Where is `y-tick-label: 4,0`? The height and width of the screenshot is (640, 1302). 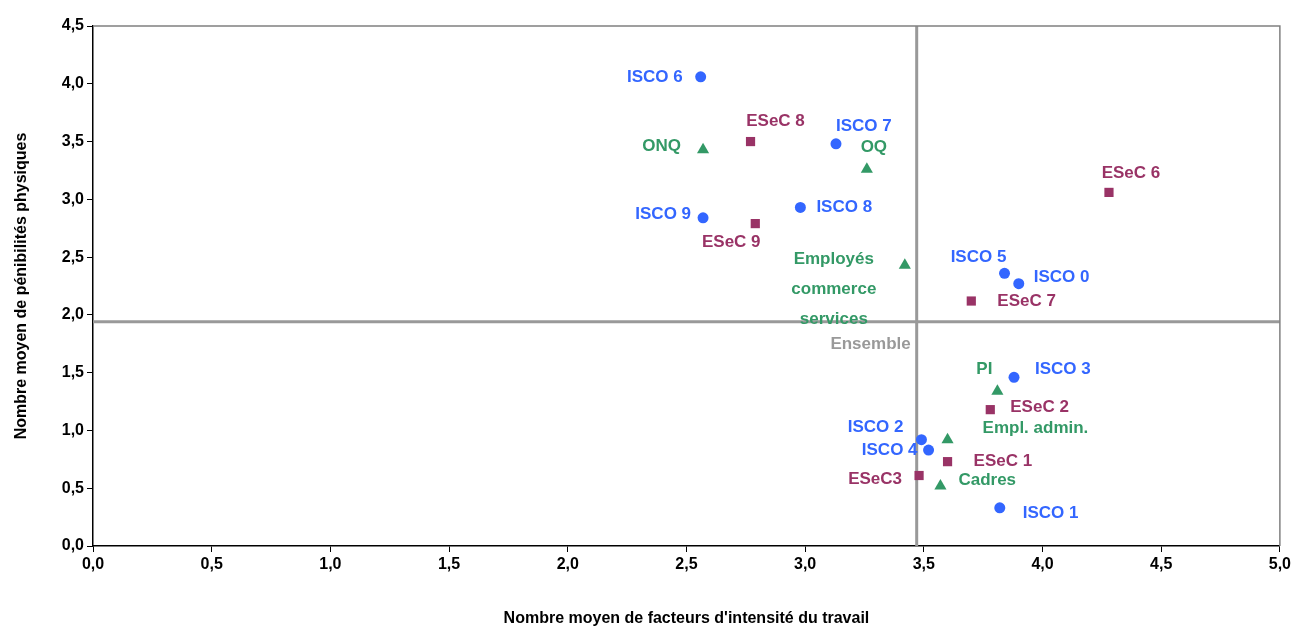 y-tick-label: 4,0 is located at coordinates (73, 83).